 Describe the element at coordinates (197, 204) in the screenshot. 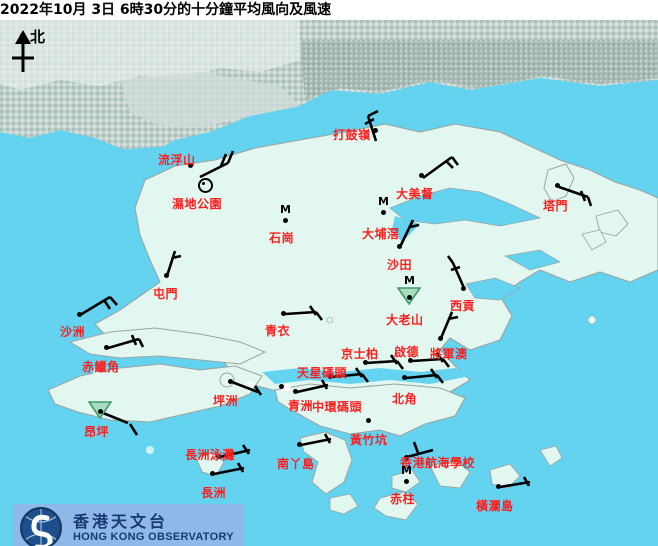

I see `station-name-label: 濕地公園` at that location.